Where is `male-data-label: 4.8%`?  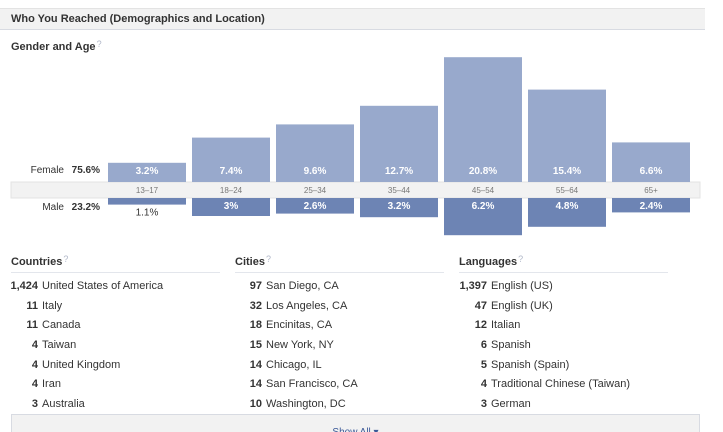
male-data-label: 4.8% is located at coordinates (567, 206).